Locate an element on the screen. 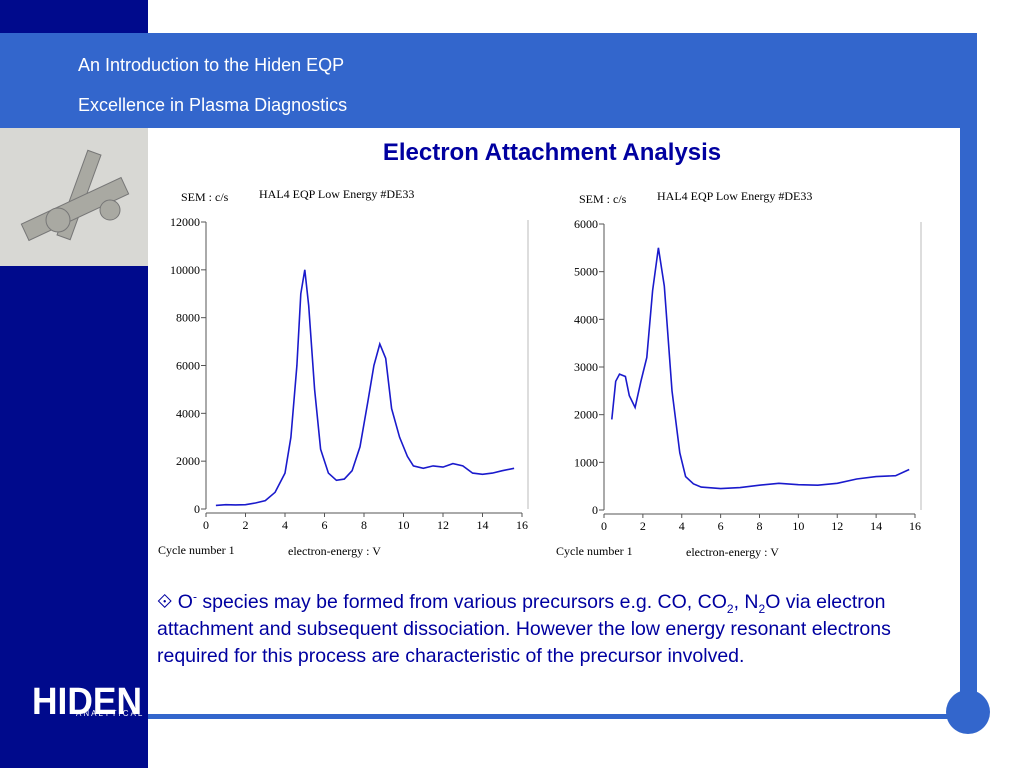 Image resolution: width=1024 pixels, height=768 pixels. right-bar is located at coordinates (968, 420).